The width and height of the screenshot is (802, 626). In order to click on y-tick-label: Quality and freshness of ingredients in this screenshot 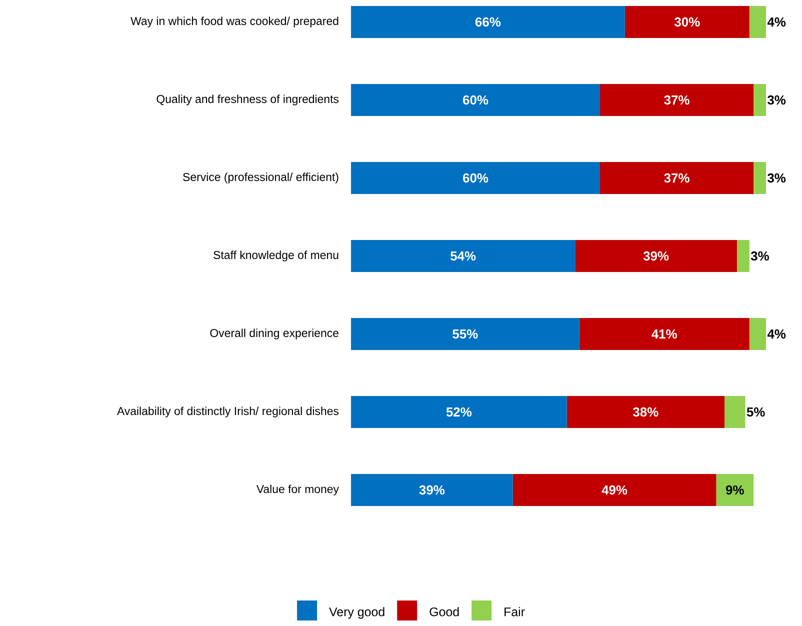, I will do `click(247, 100)`.